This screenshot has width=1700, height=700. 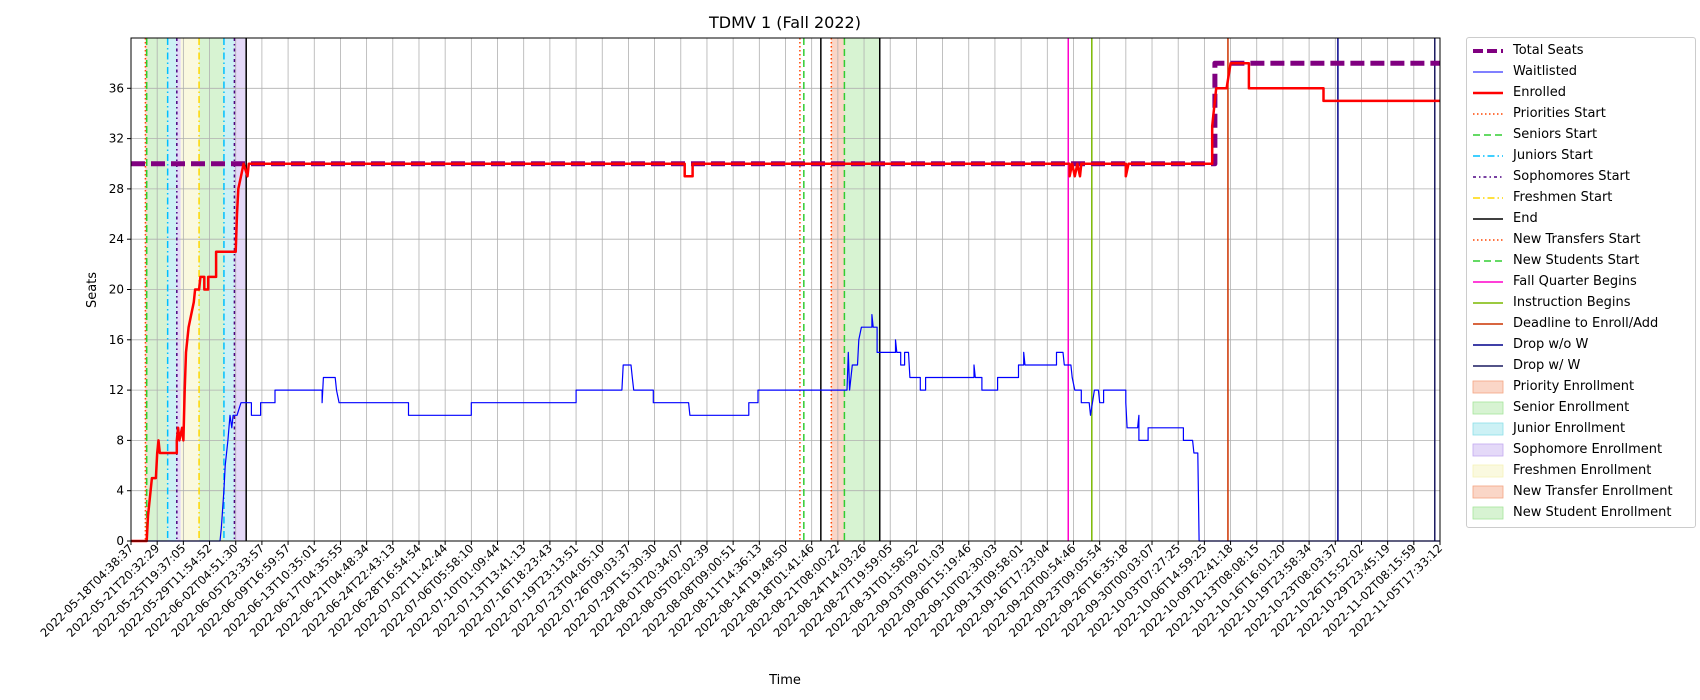 I want to click on y-tick-label: 12, so click(x=116, y=390).